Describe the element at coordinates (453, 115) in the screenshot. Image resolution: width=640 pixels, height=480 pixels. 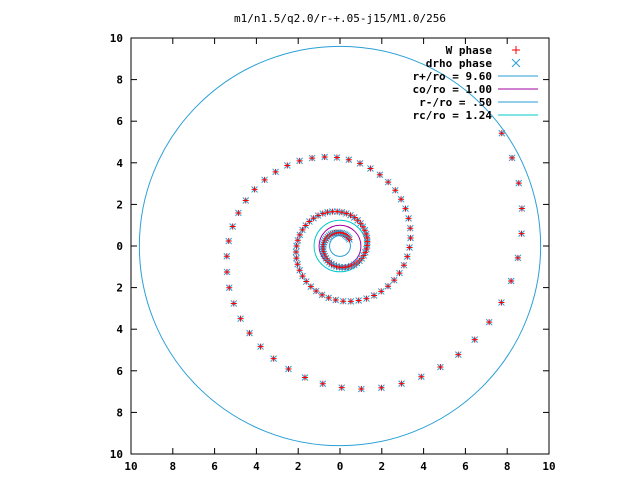
I see `legend-label: rc/ro = 1.24` at that location.